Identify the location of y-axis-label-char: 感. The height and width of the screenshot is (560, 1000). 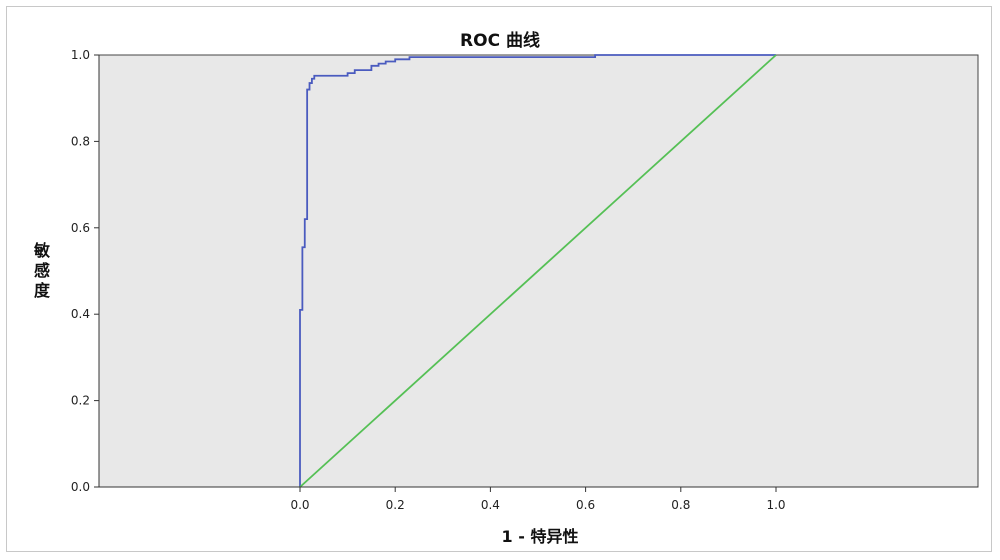
(42, 270).